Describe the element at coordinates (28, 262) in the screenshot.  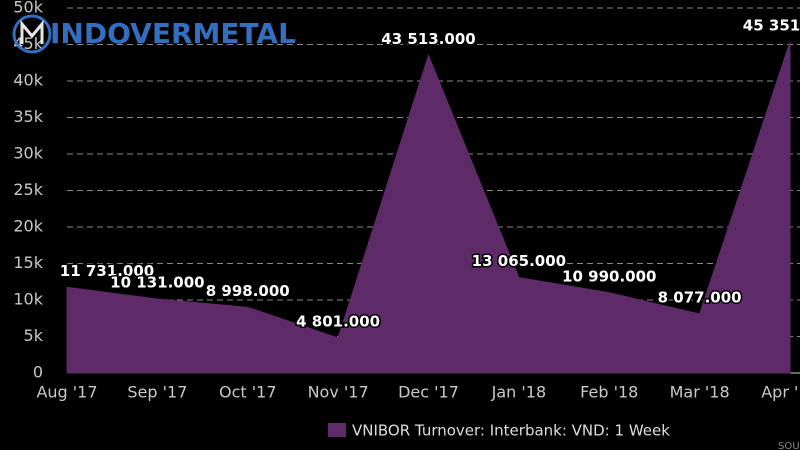
I see `y-tick-label: 15k` at that location.